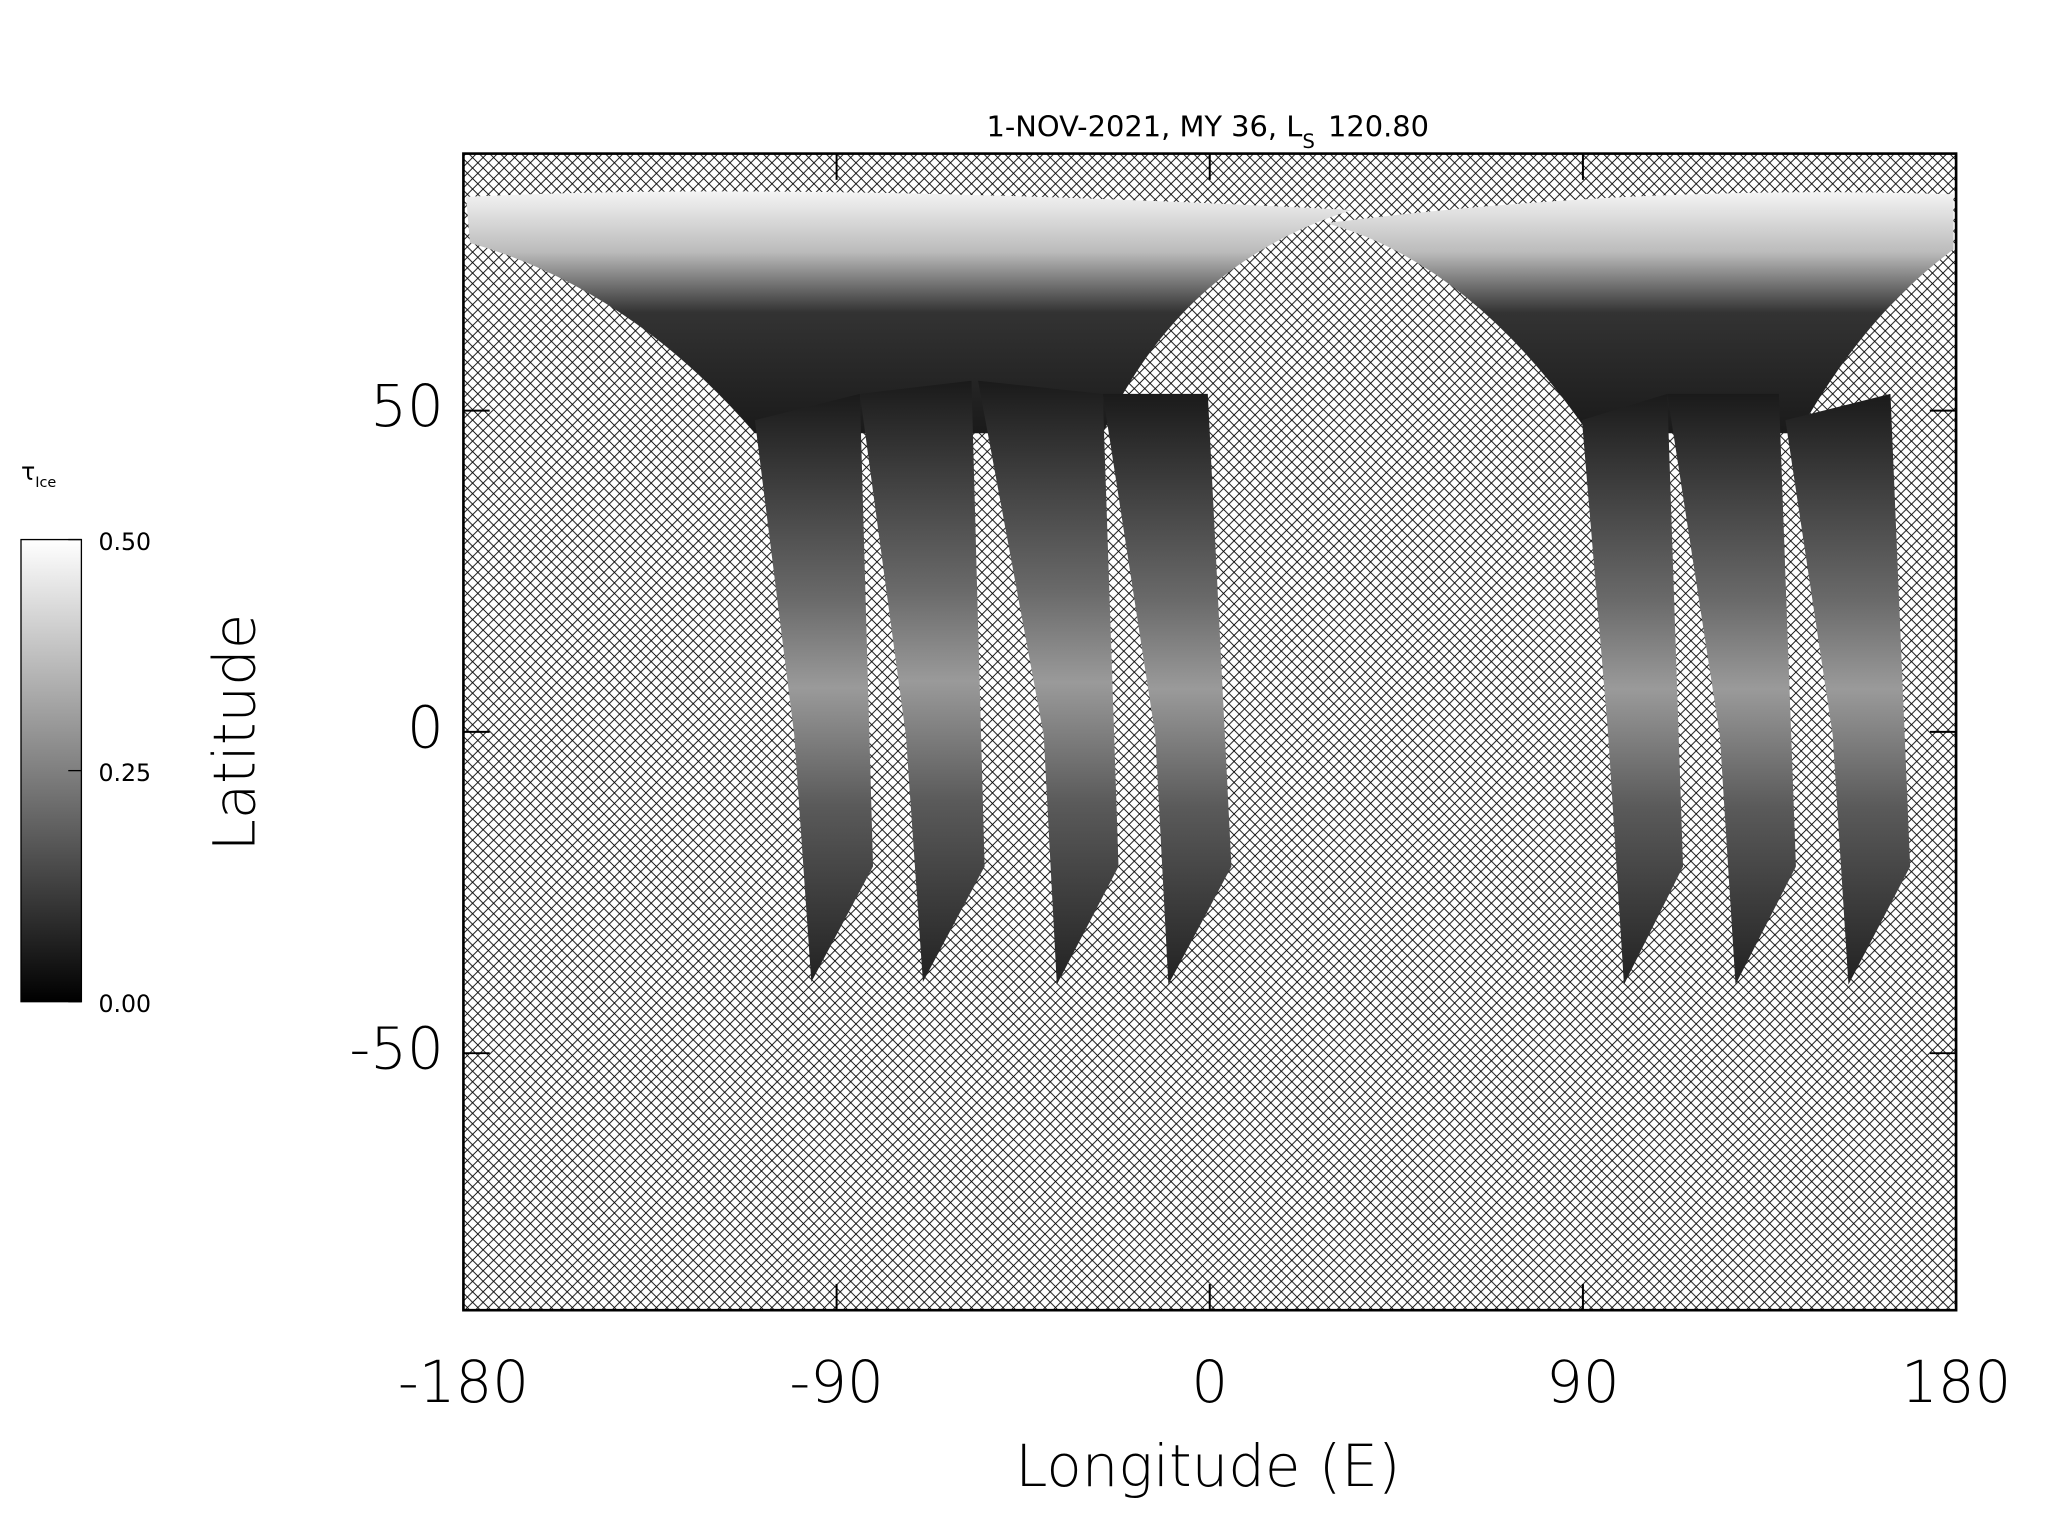 The width and height of the screenshot is (2048, 1536). I want to click on chart-title: 1-NOV-2021, MY 36, LS 120.80, so click(1208, 131).